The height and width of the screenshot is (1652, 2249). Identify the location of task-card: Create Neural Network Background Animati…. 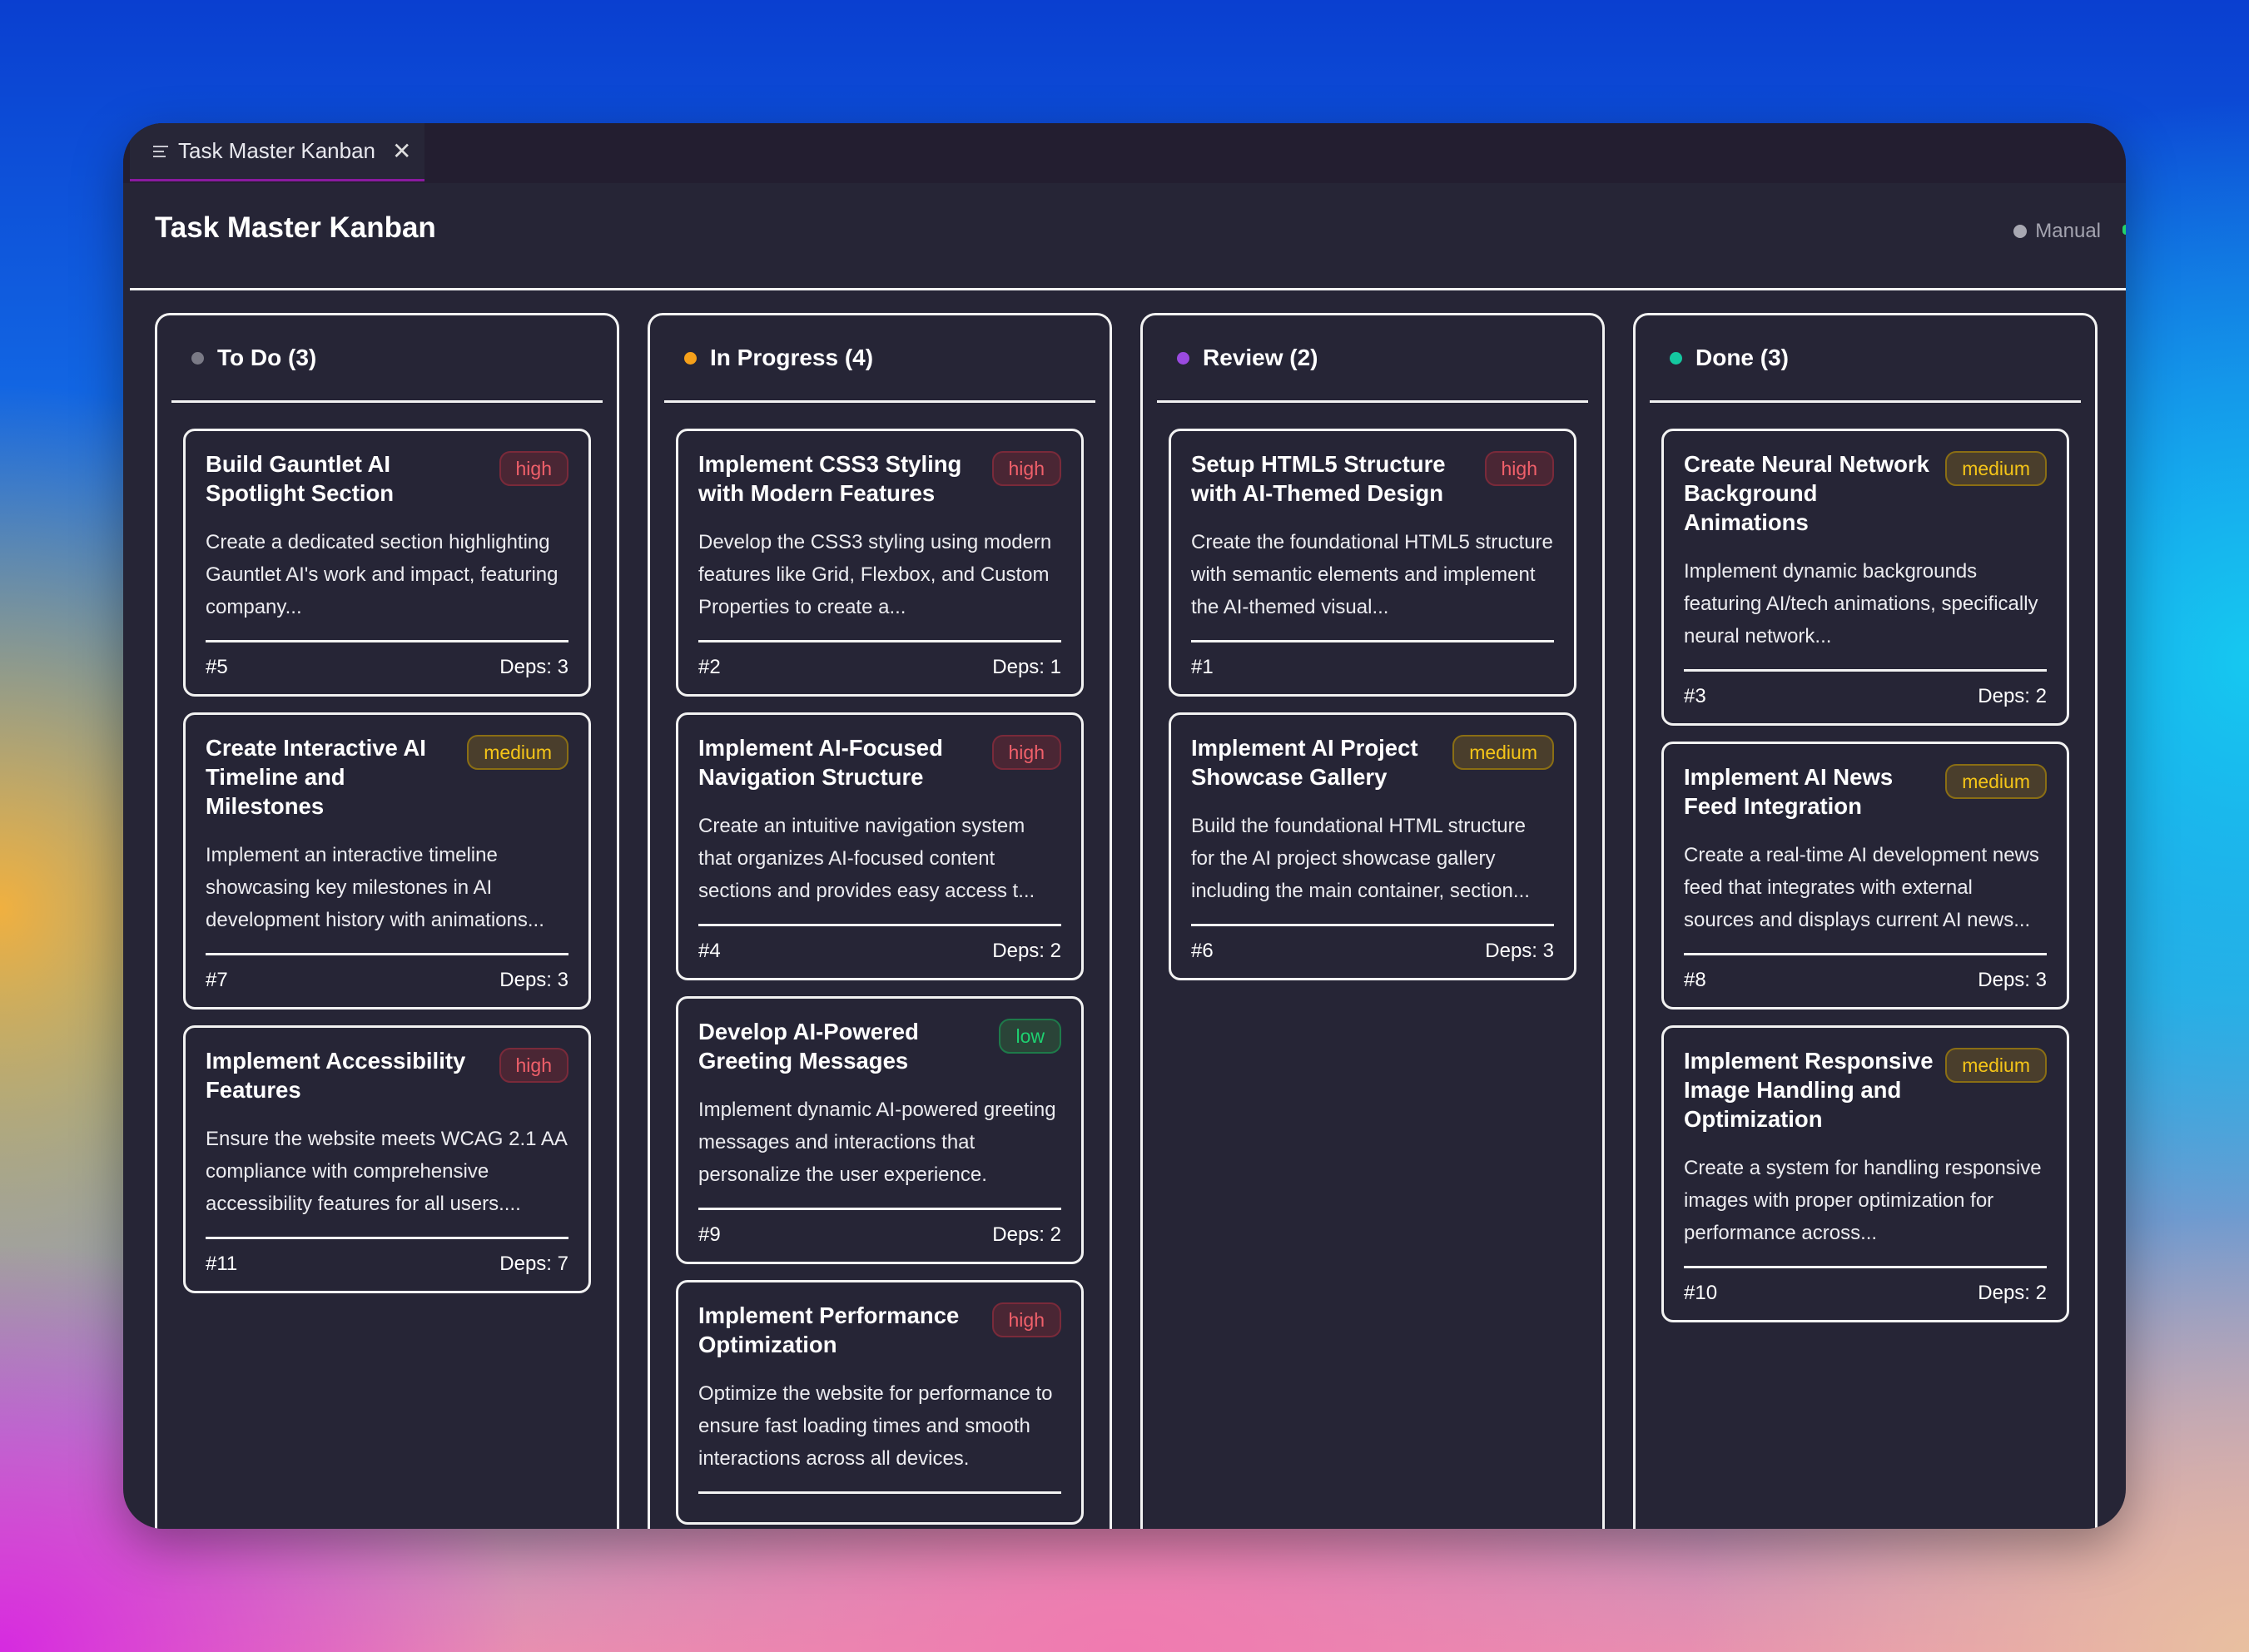
(1865, 577).